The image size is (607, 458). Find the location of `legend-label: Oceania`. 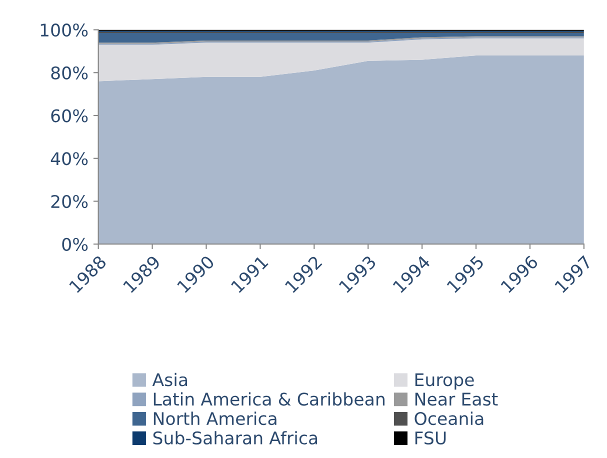

legend-label: Oceania is located at coordinates (449, 419).